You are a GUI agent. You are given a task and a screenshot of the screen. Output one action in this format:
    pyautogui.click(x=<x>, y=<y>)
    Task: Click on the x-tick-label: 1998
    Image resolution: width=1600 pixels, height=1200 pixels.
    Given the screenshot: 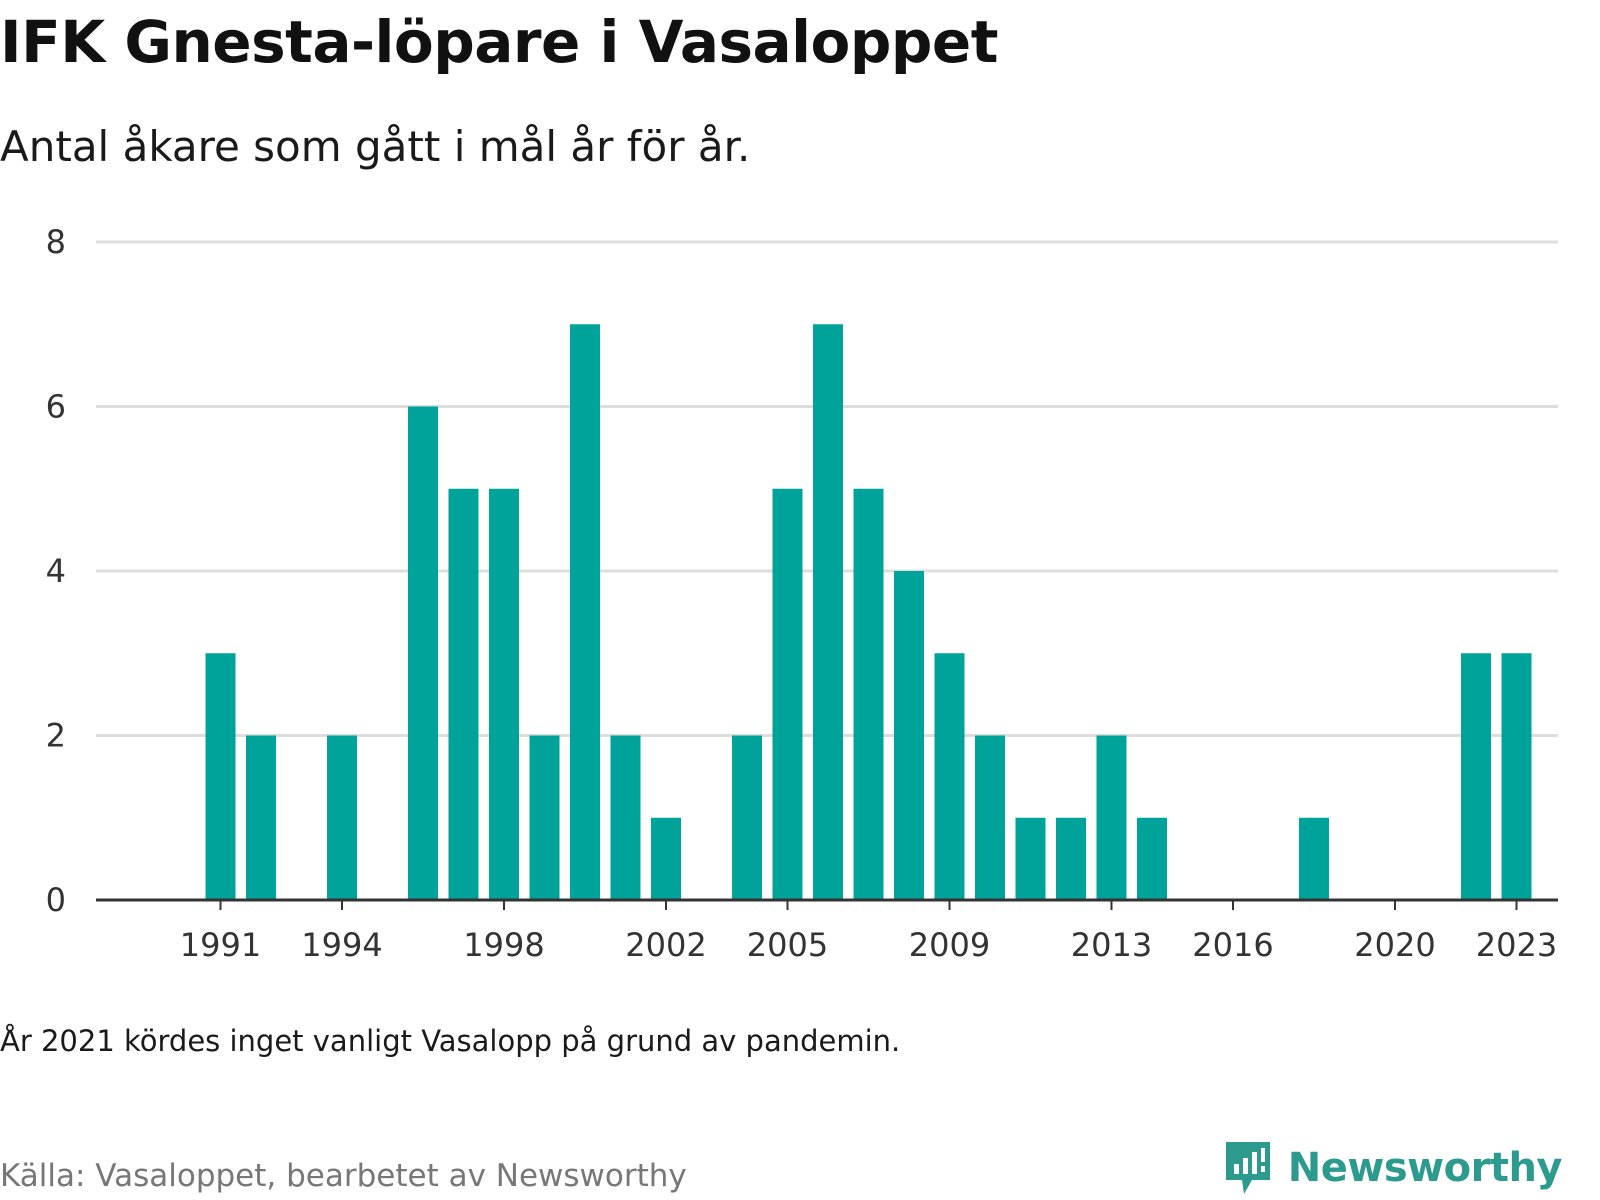 What is the action you would take?
    pyautogui.click(x=503, y=945)
    